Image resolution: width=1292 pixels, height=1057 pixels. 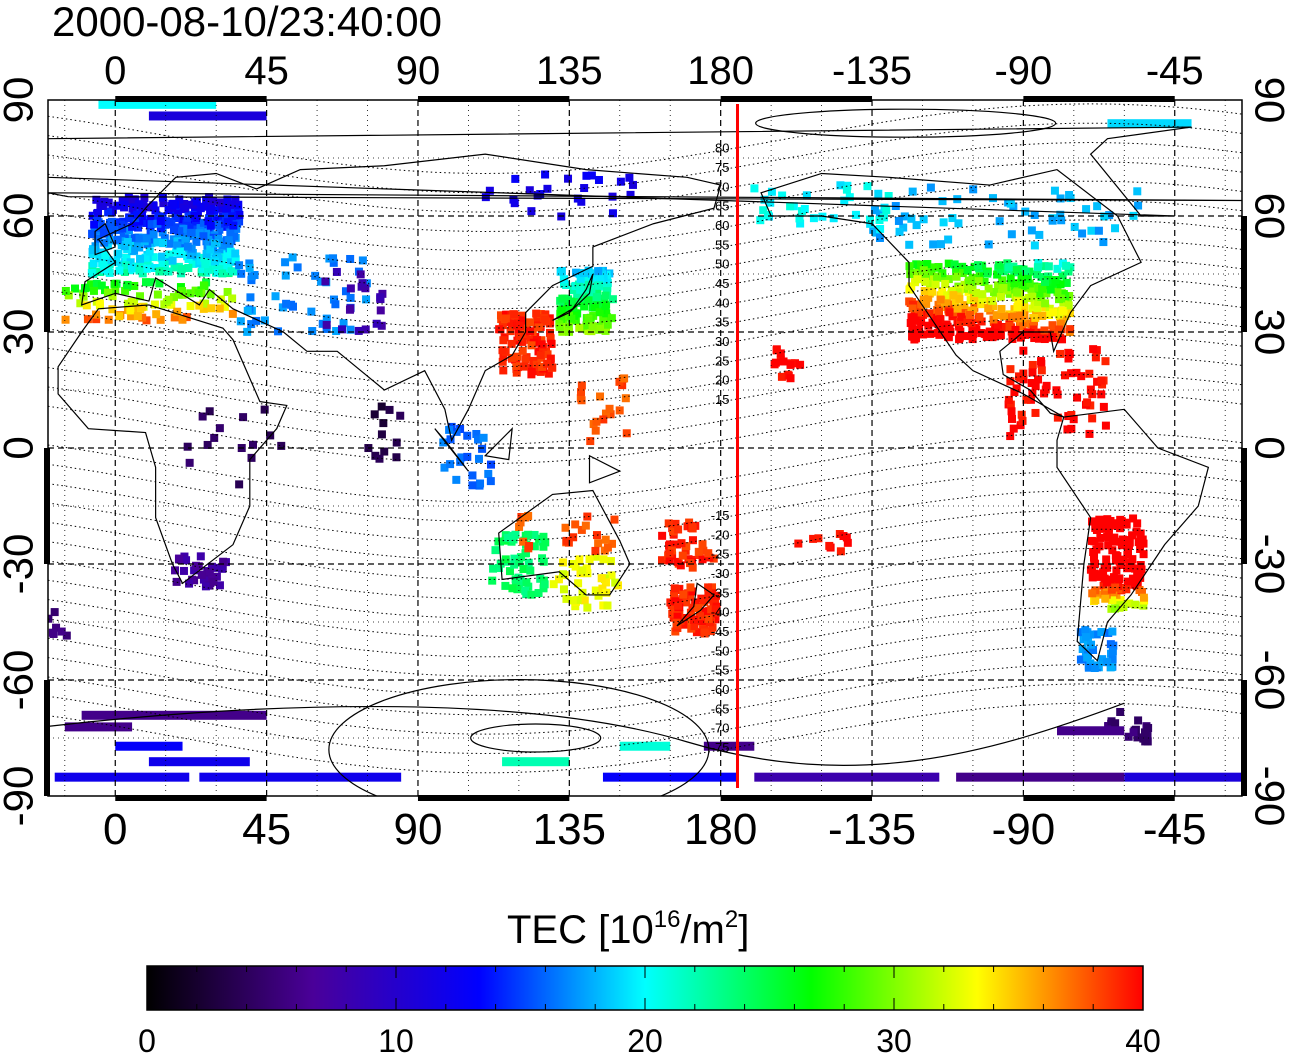 I want to click on contour-label: -60, so click(x=720, y=689).